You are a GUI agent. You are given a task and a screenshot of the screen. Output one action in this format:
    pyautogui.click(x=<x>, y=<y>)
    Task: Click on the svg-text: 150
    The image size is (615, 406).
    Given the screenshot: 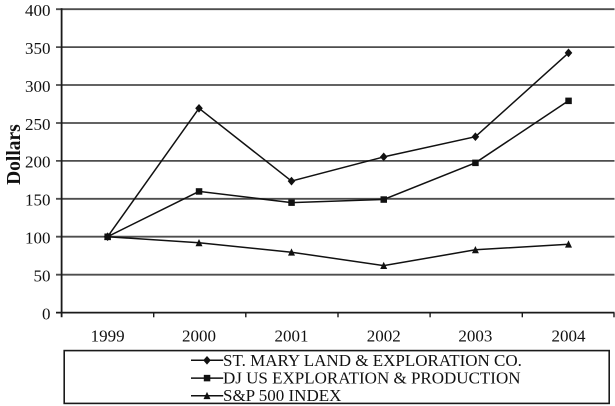 What is the action you would take?
    pyautogui.click(x=38, y=200)
    